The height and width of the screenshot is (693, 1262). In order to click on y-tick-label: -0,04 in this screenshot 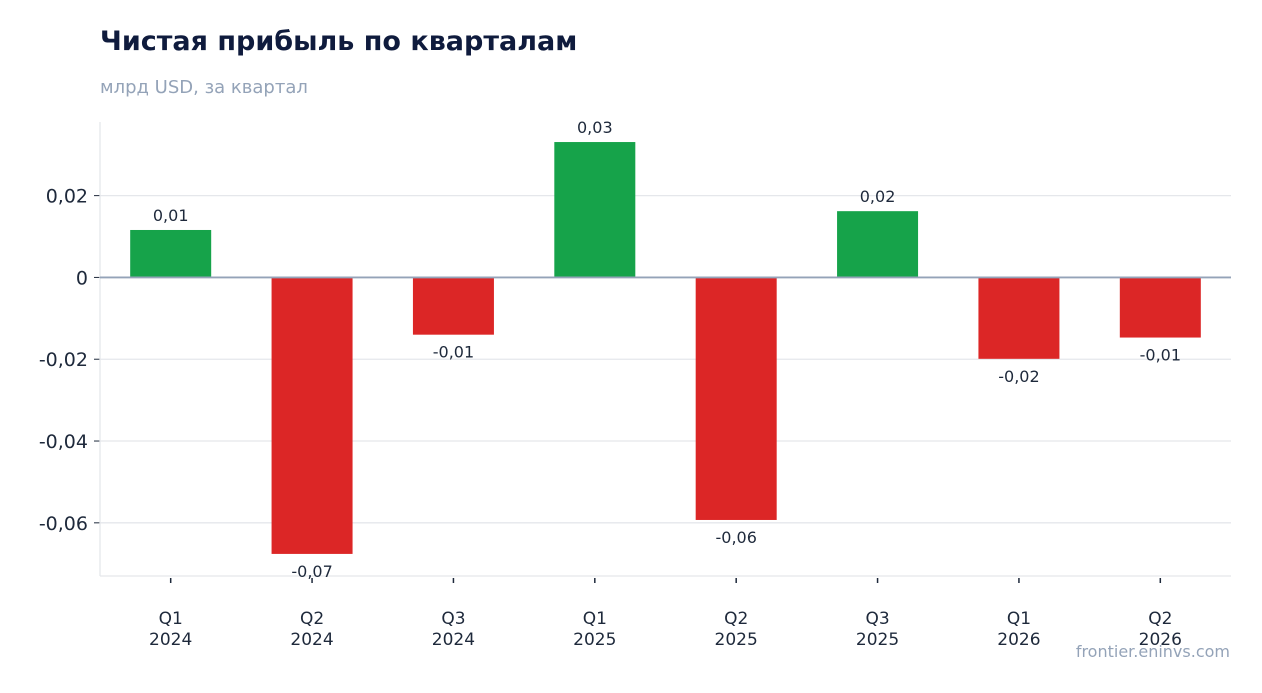, I will do `click(63, 442)`.